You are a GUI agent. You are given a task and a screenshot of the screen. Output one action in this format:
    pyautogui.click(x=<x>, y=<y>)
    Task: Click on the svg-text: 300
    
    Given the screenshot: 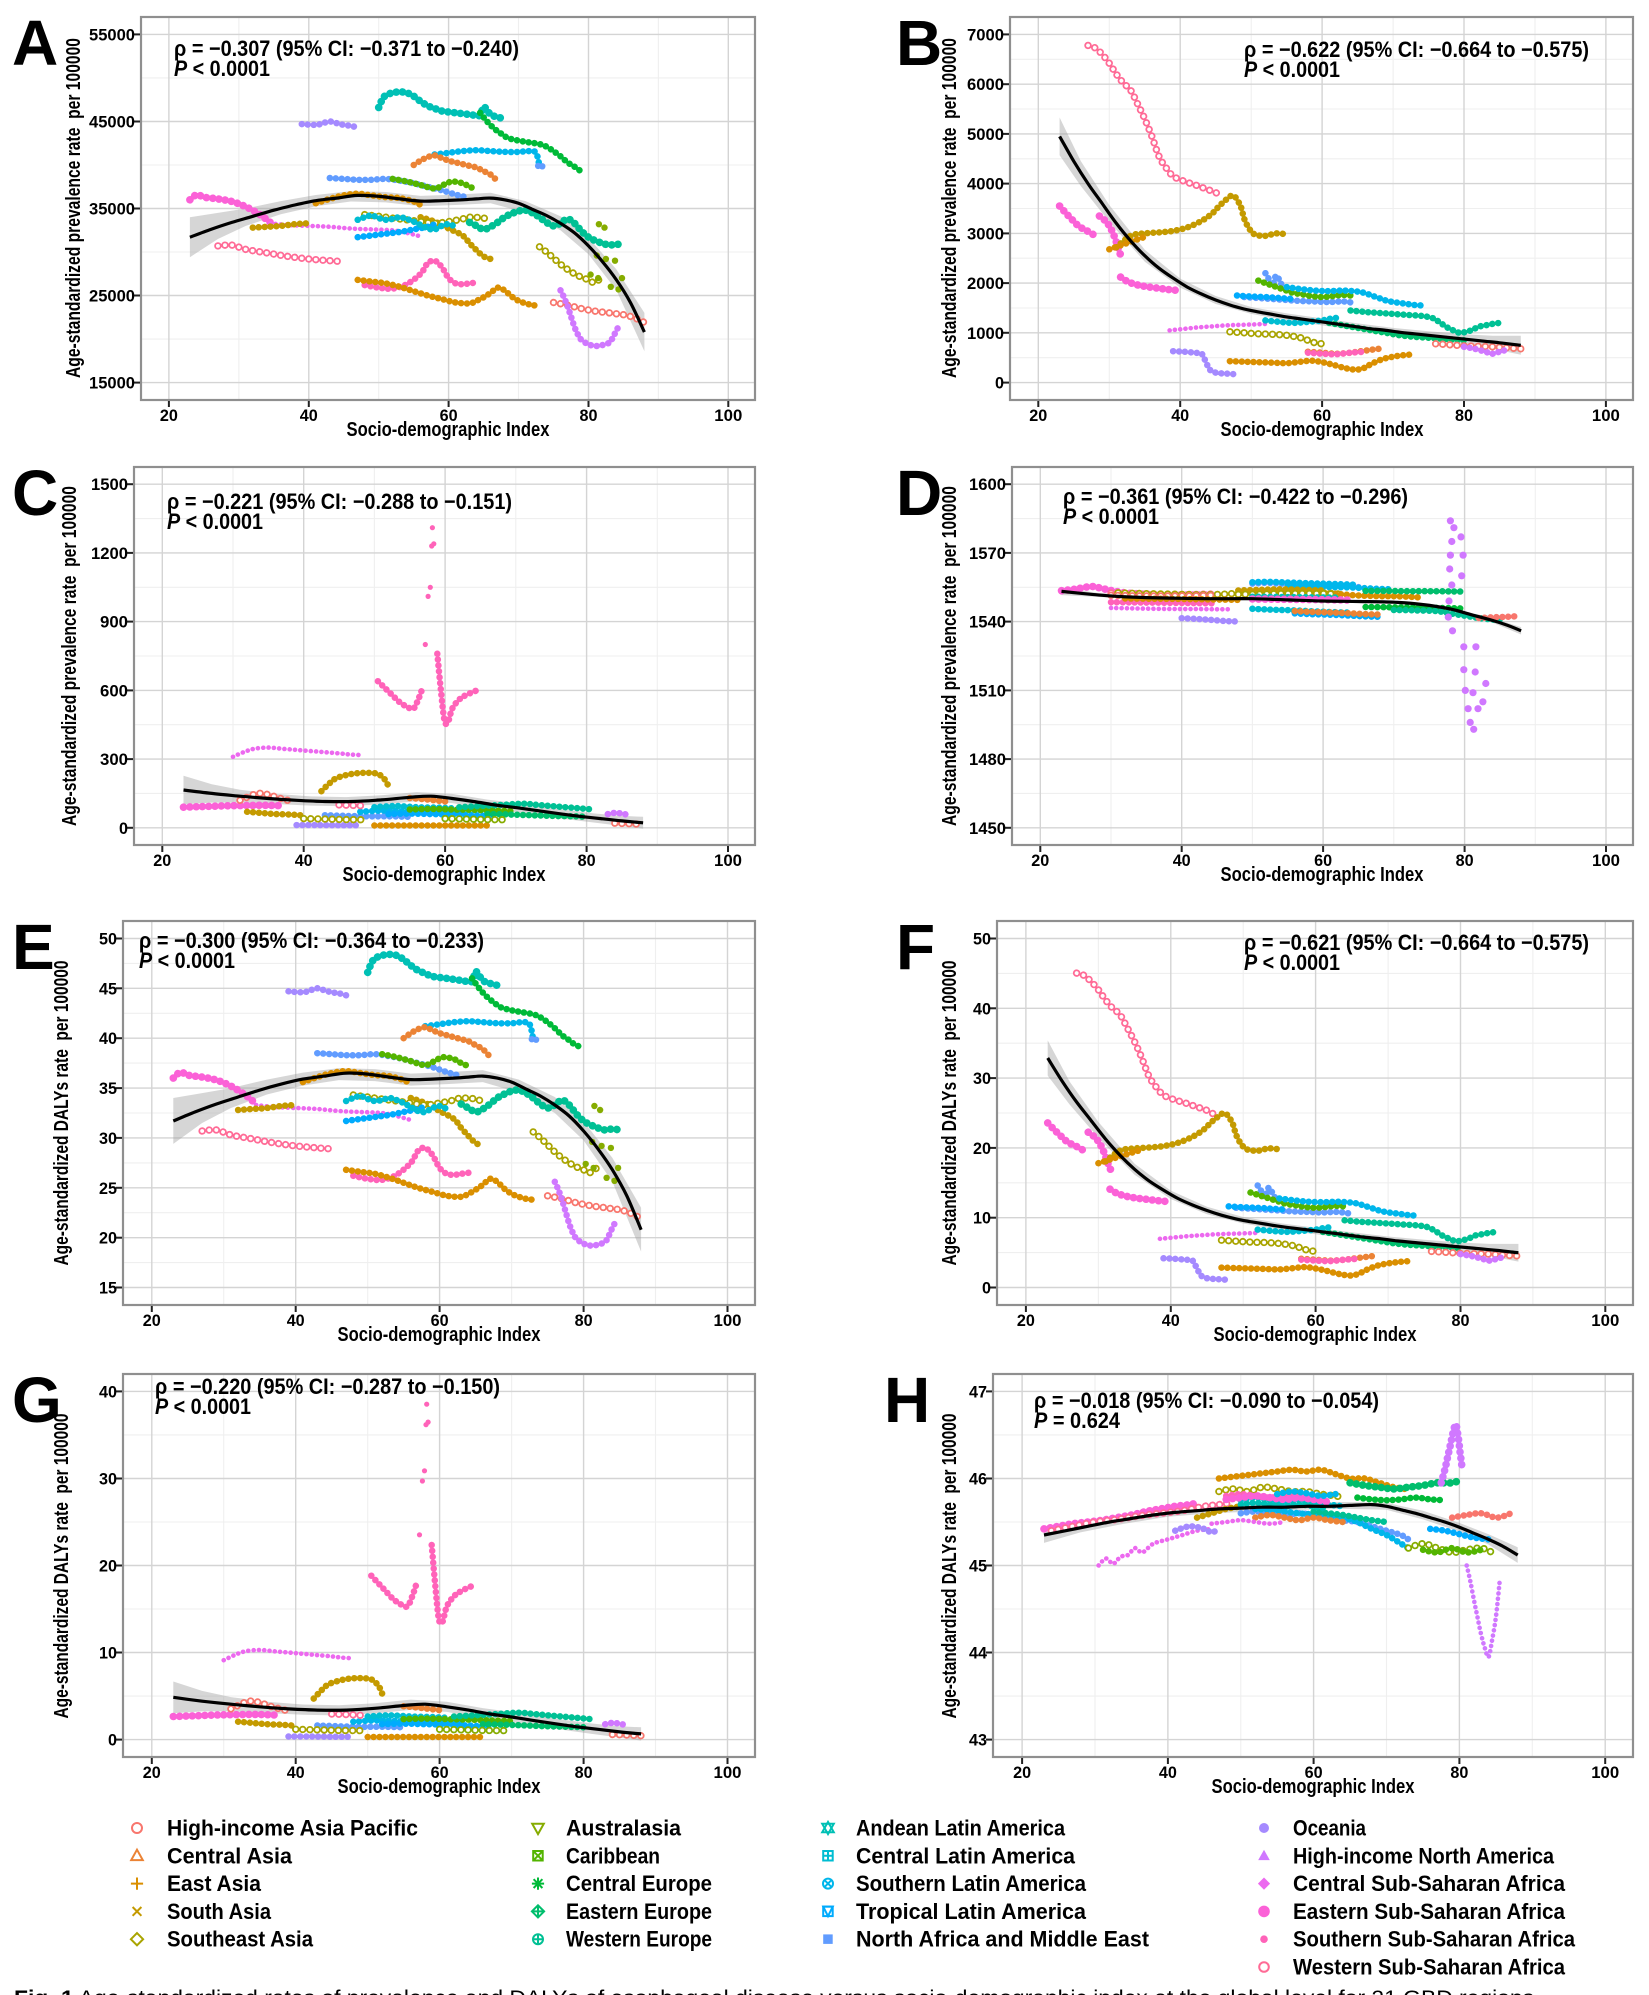 What is the action you would take?
    pyautogui.click(x=114, y=759)
    